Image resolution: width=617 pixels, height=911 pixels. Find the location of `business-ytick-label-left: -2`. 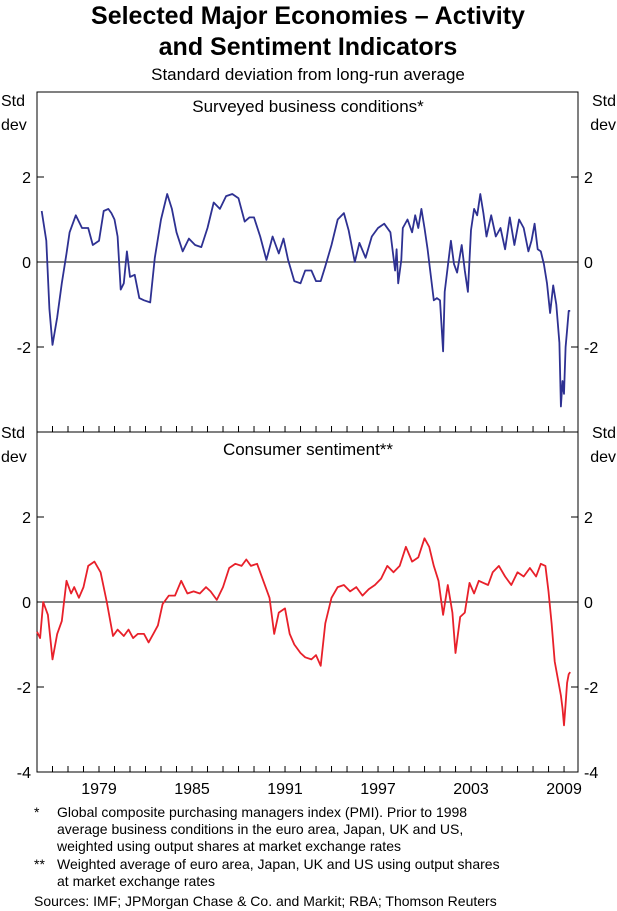

business-ytick-label-left: -2 is located at coordinates (24, 348).